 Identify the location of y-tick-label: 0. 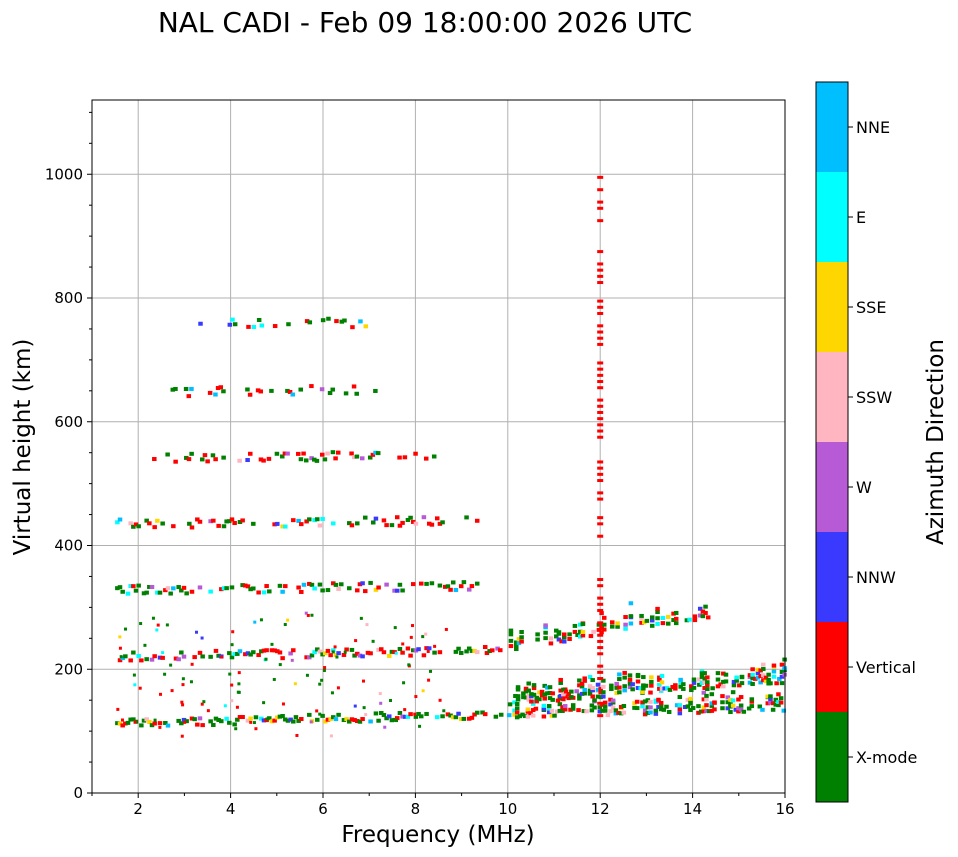
(78, 793).